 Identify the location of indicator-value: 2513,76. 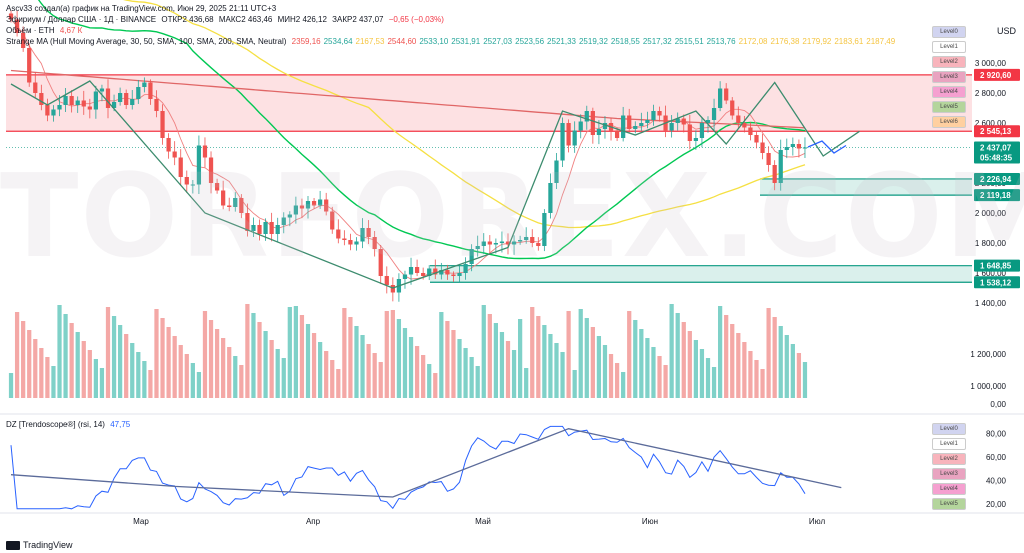
(721, 41).